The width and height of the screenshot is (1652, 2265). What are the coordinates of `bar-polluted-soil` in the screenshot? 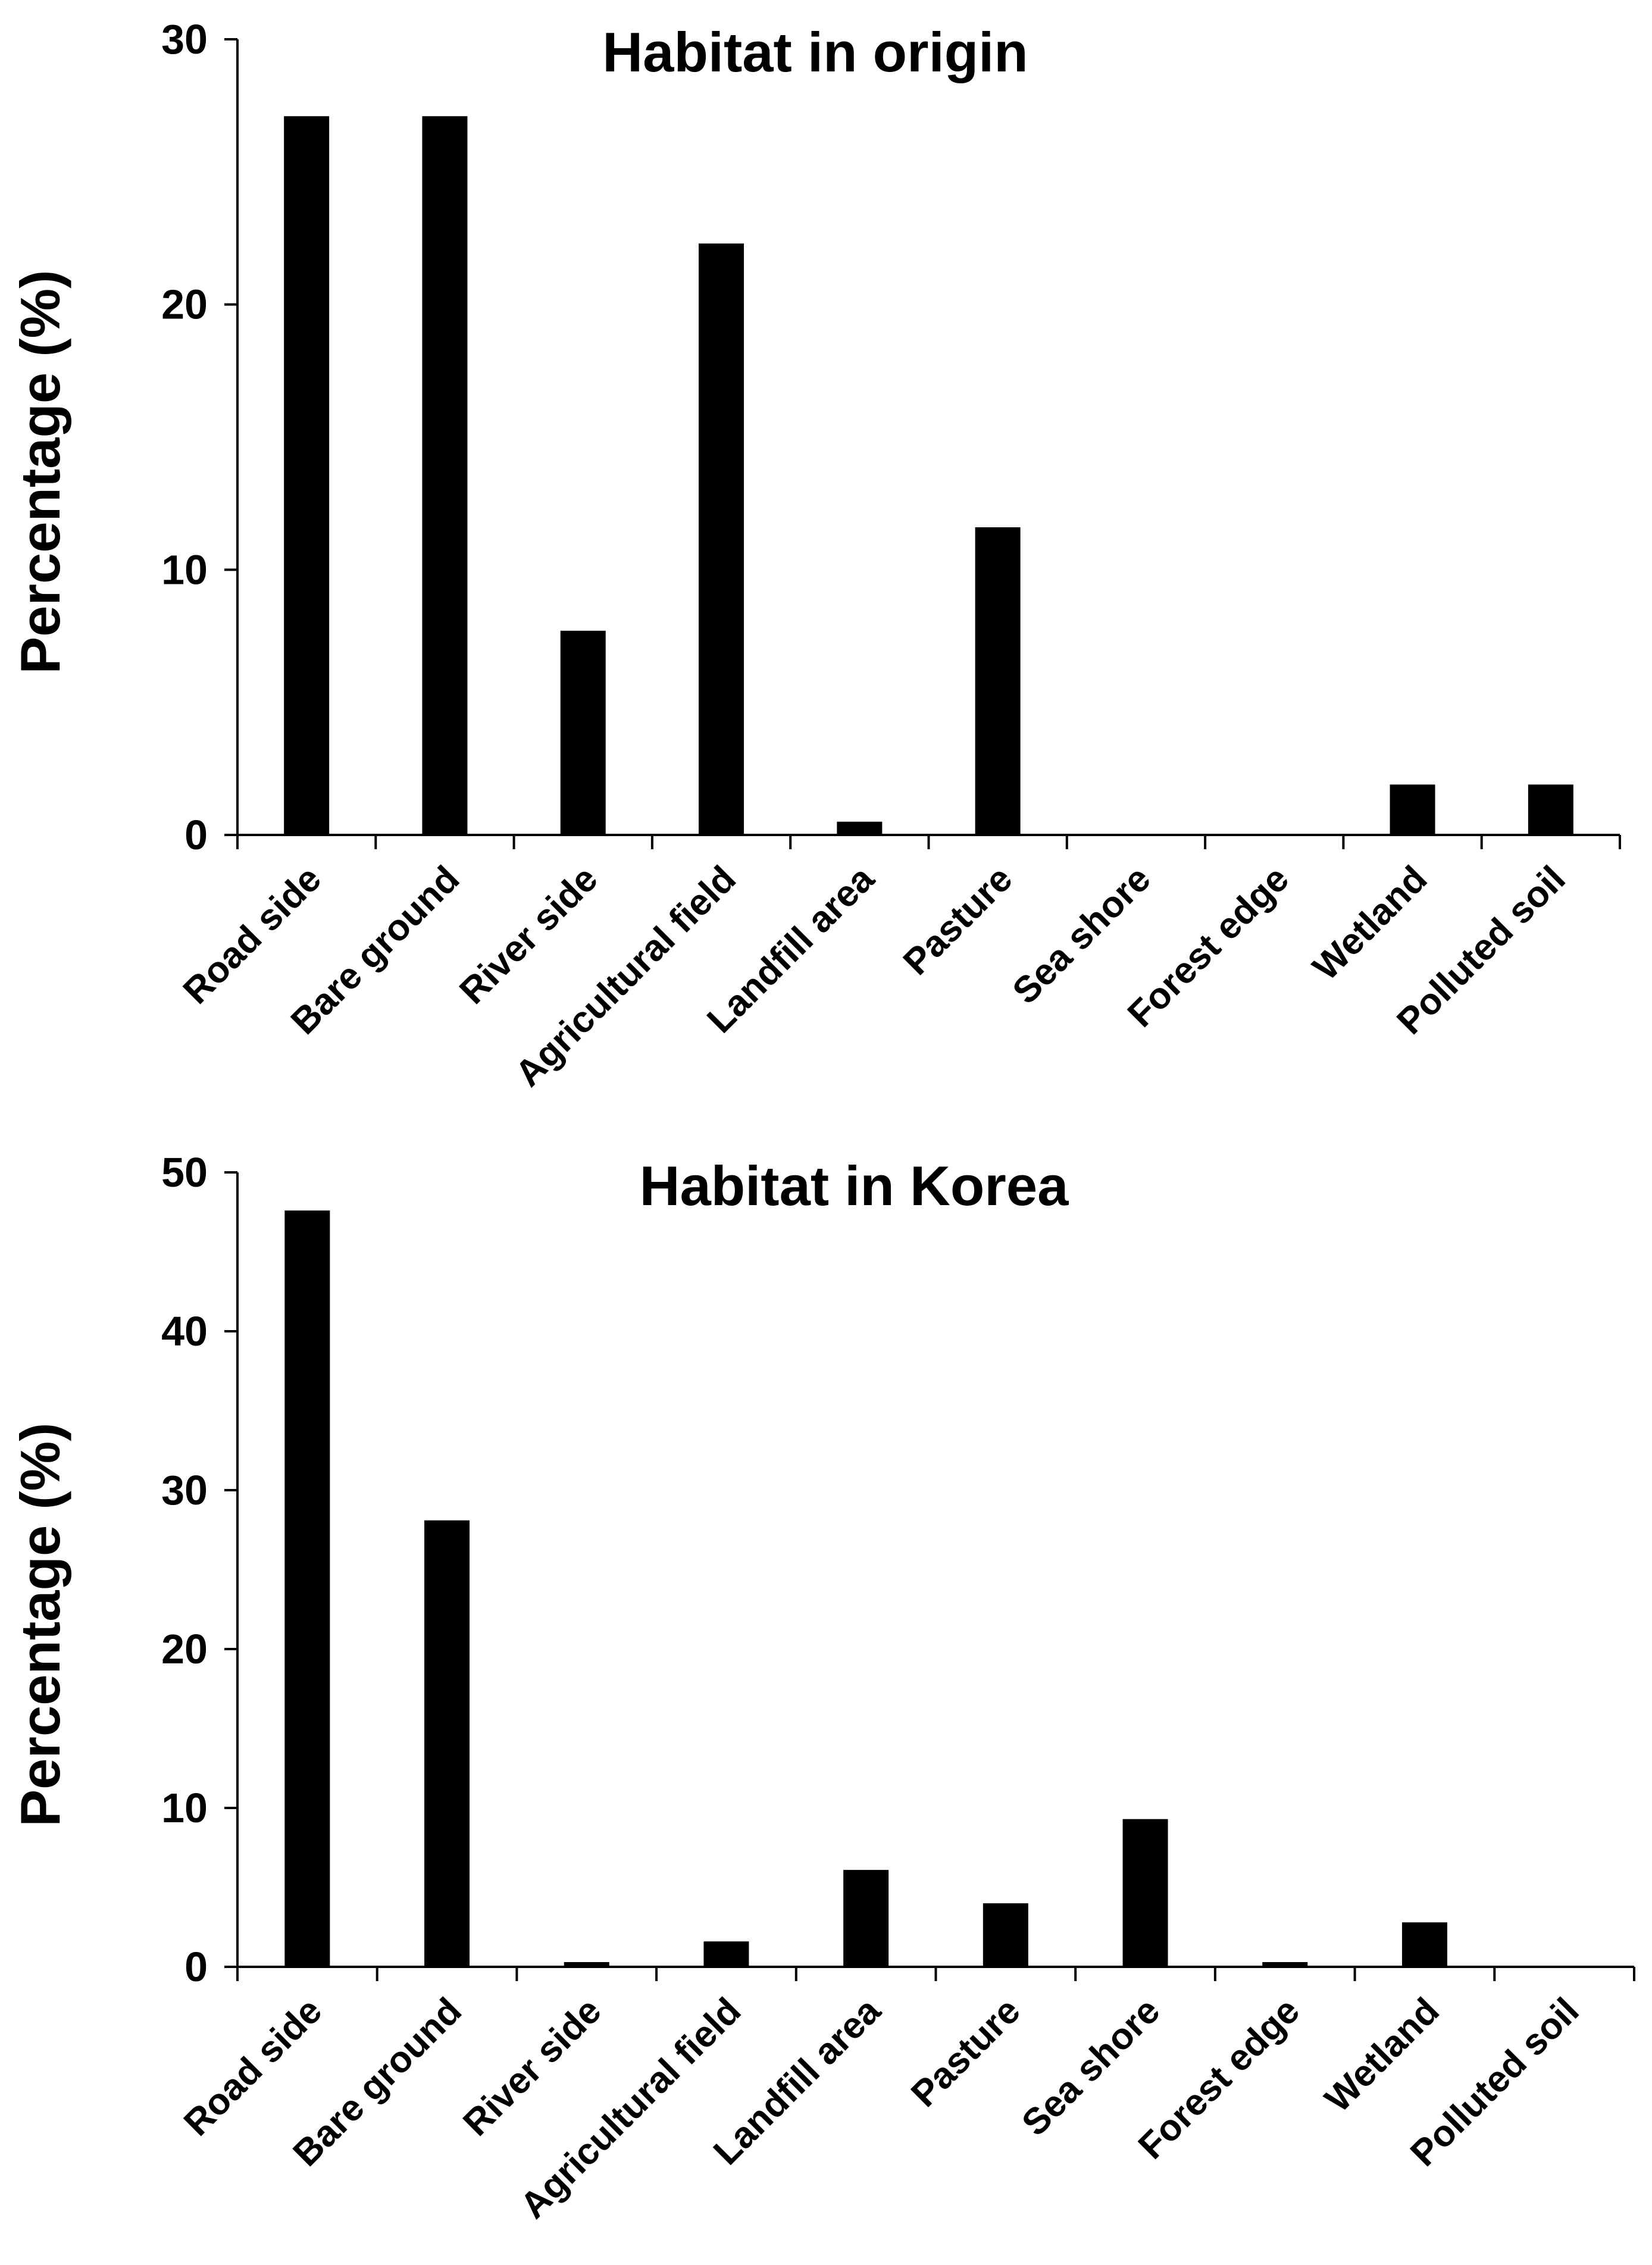 It's located at (1550, 810).